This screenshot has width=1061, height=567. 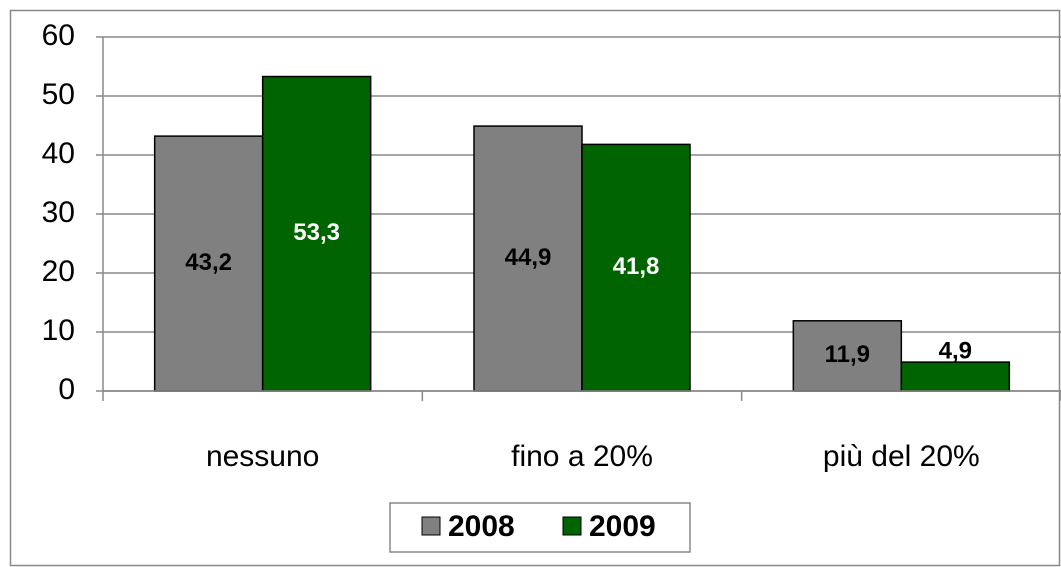 What do you see at coordinates (58, 271) in the screenshot?
I see `y-tick-label: 20` at bounding box center [58, 271].